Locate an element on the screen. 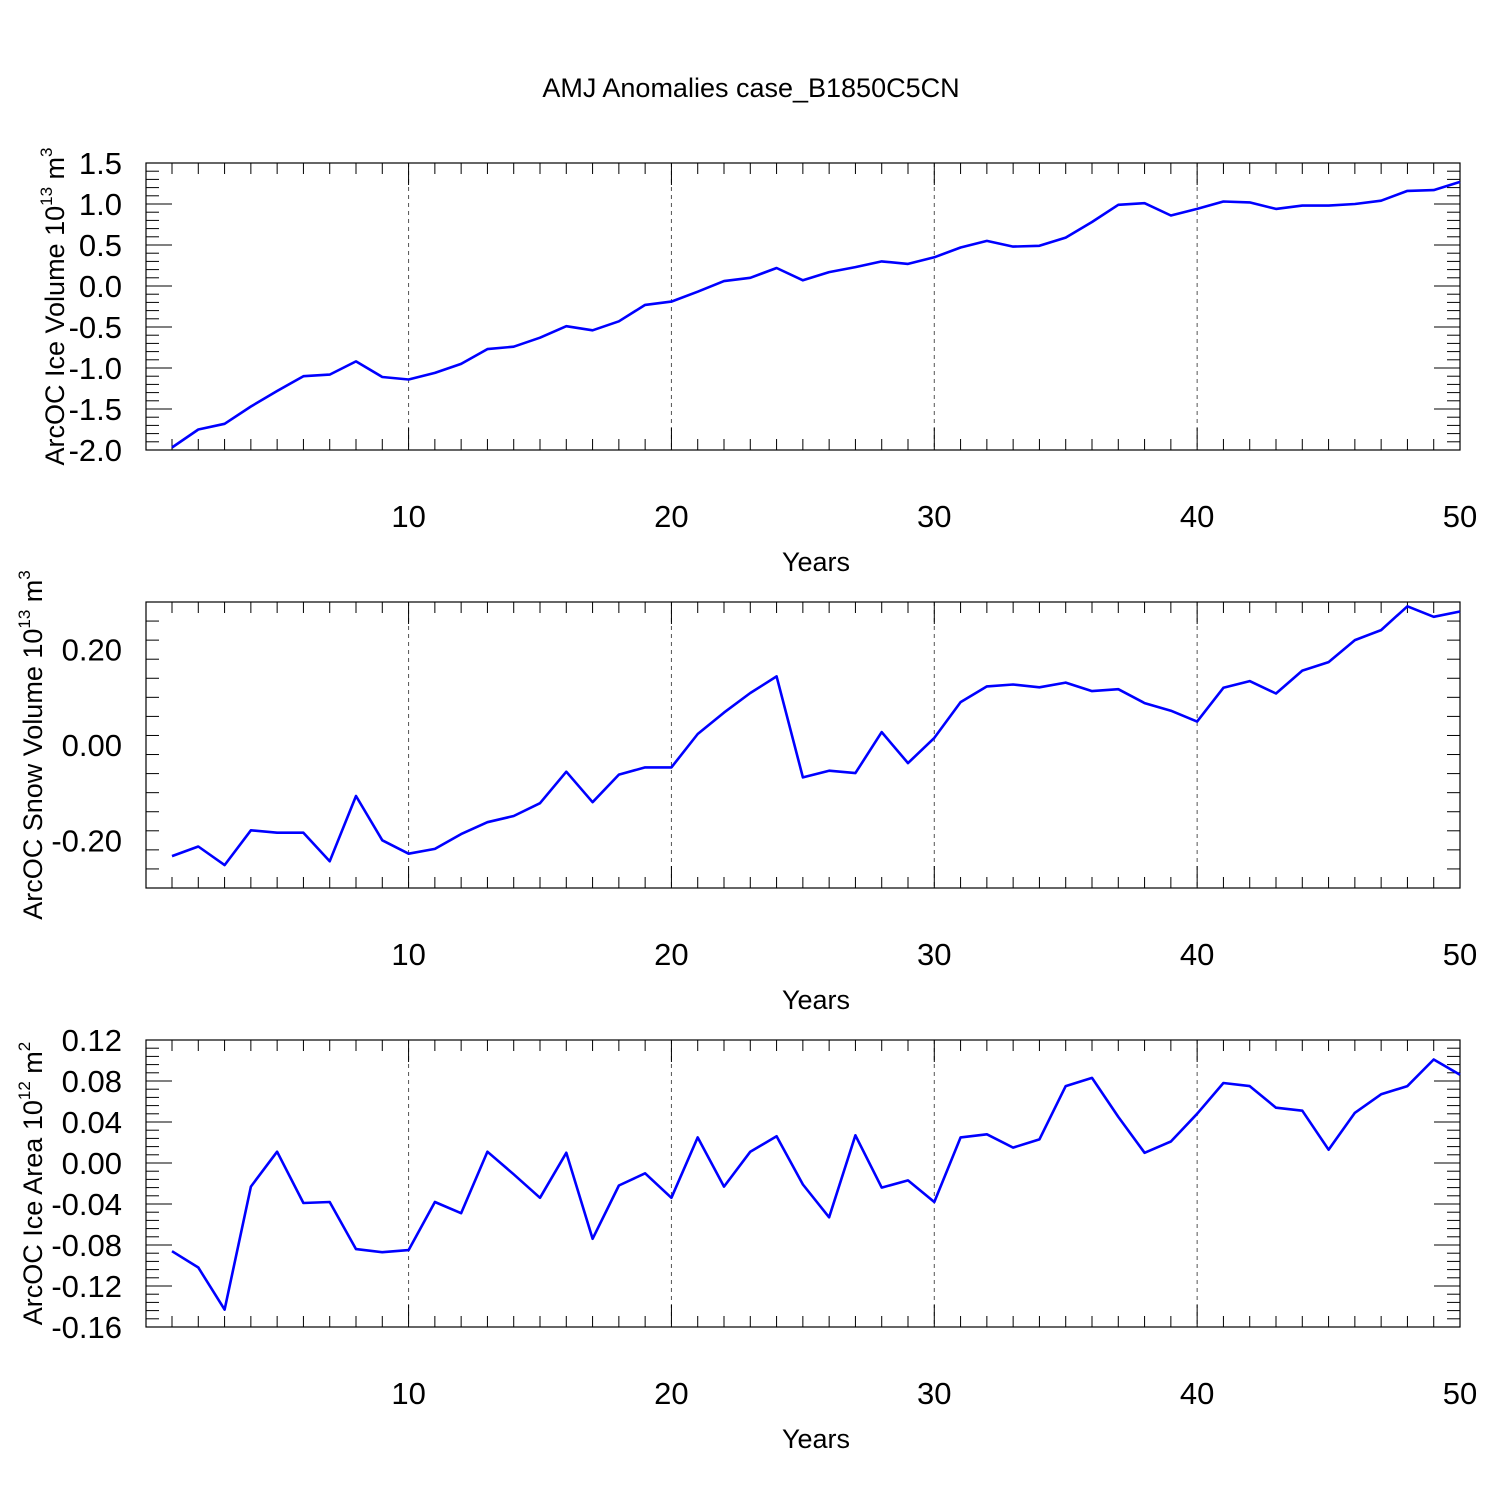  y-tick-label: -0.08 is located at coordinates (86, 1245).